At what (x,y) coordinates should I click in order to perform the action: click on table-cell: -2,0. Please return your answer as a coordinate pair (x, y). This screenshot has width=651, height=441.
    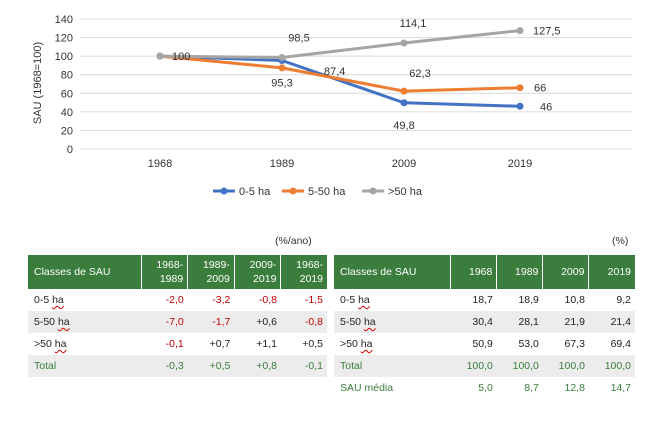
    Looking at the image, I should click on (174, 300).